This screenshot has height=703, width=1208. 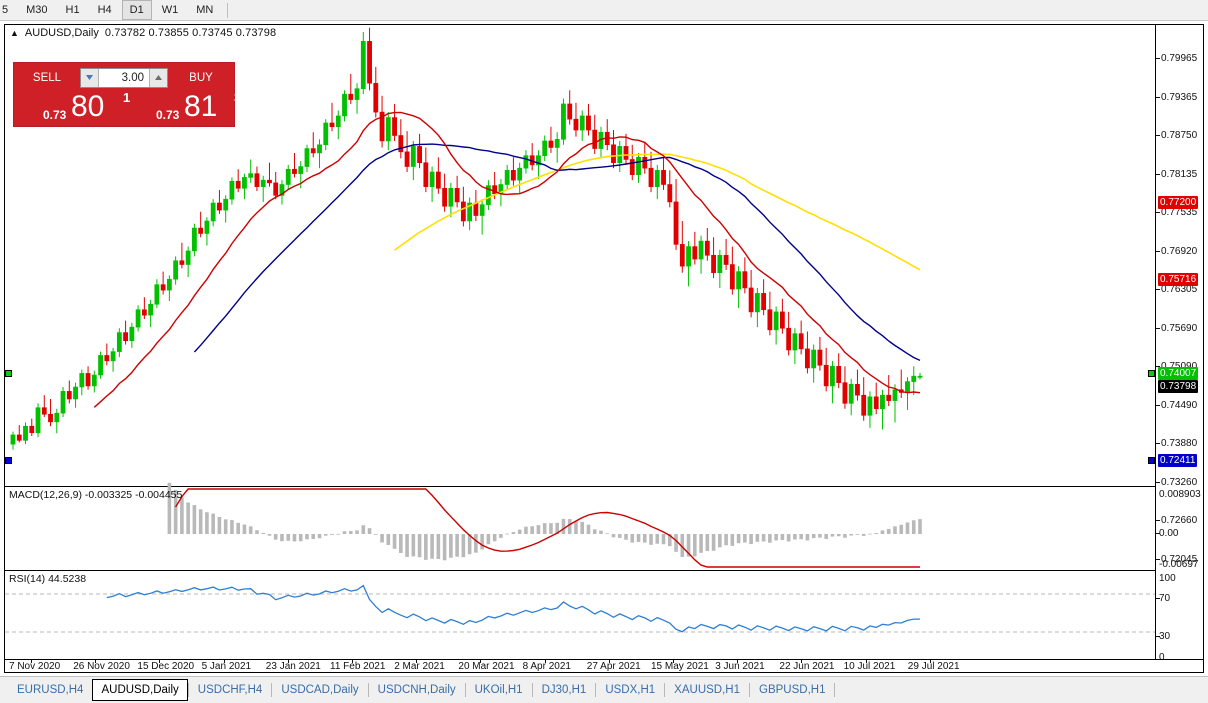 I want to click on timeframe-w1: W1, so click(x=170, y=10).